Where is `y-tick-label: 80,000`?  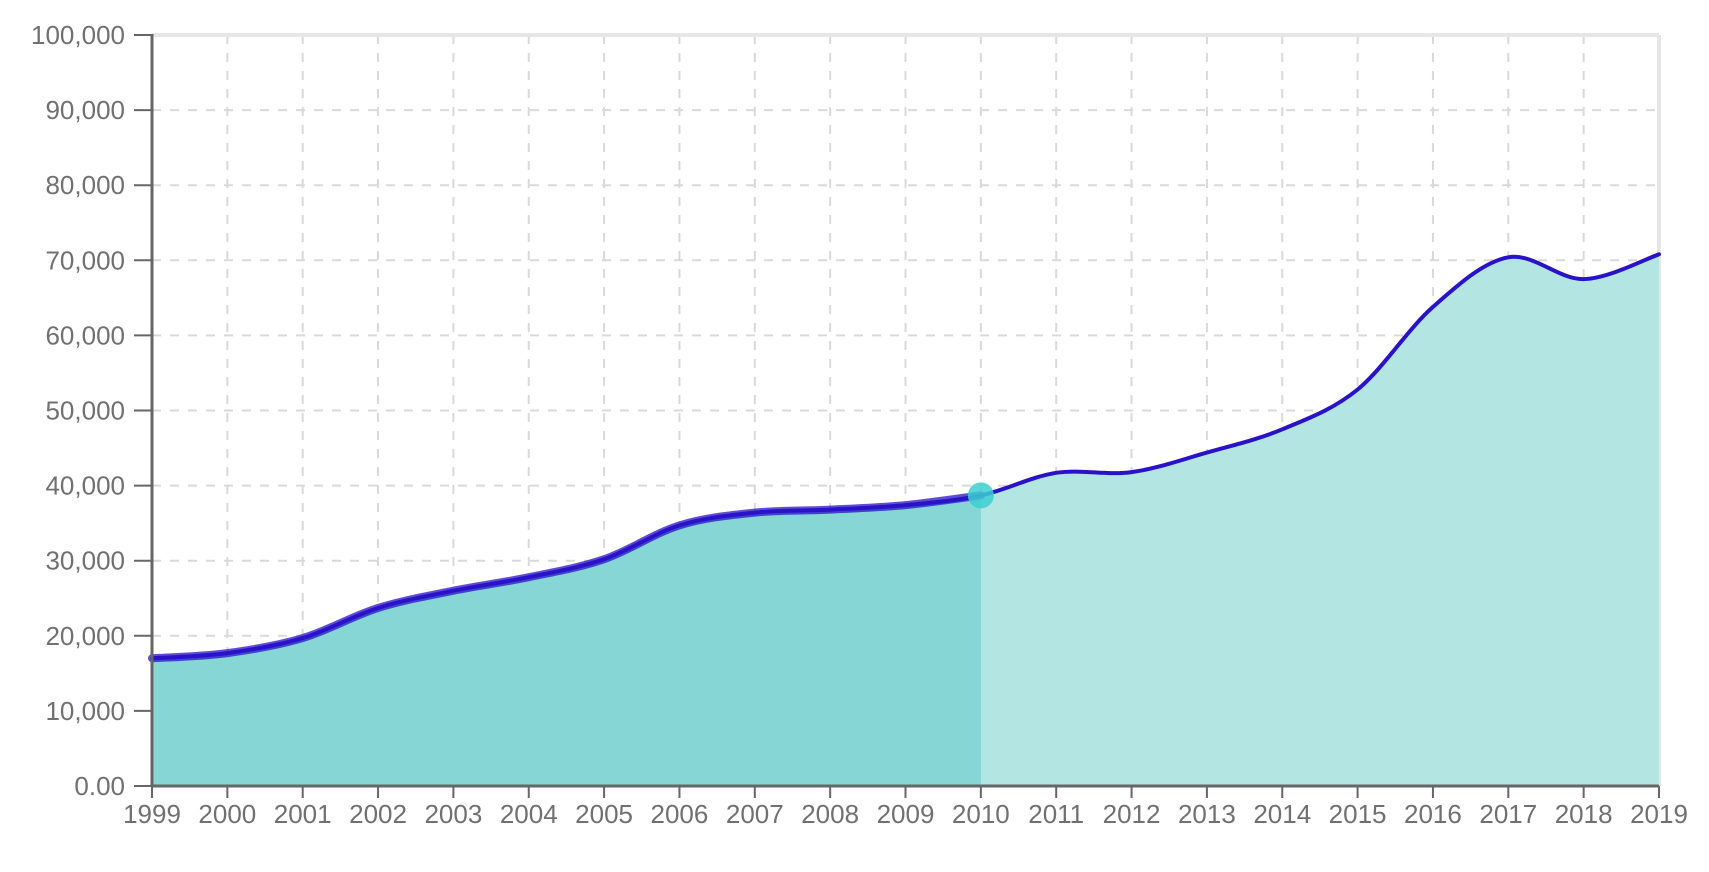 y-tick-label: 80,000 is located at coordinates (85, 185).